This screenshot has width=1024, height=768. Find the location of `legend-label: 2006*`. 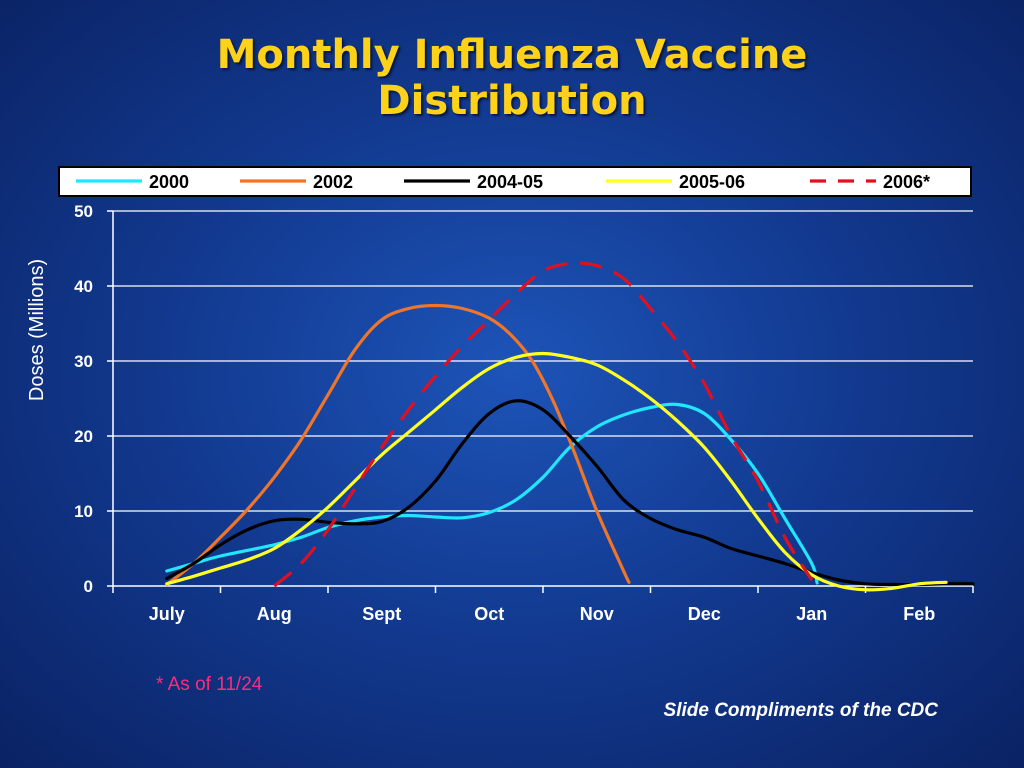

legend-label: 2006* is located at coordinates (906, 182).